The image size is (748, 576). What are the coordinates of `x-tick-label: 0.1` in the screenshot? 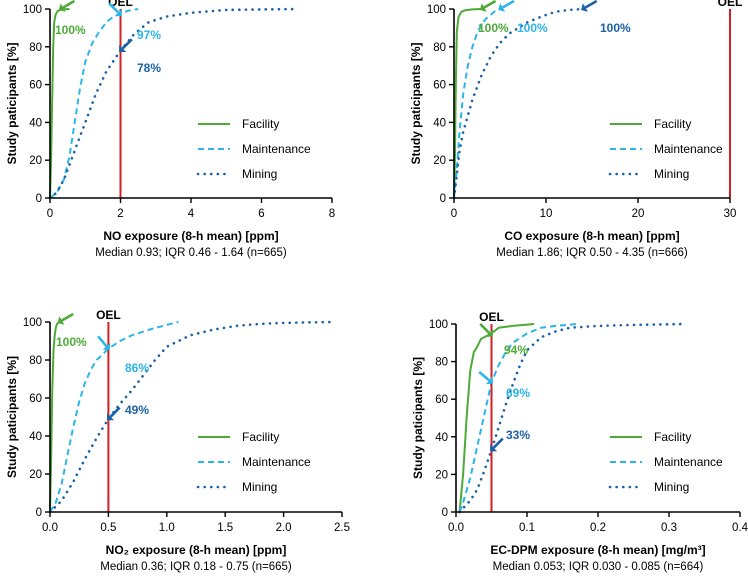 It's located at (527, 528).